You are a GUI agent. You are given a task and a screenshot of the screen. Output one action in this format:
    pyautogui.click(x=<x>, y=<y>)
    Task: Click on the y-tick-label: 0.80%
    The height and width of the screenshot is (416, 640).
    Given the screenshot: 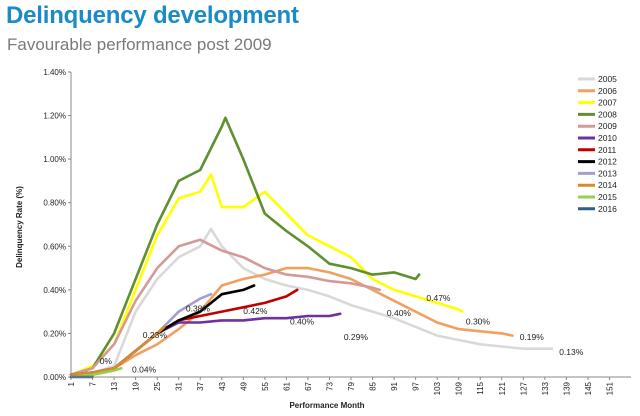 What is the action you would take?
    pyautogui.click(x=54, y=203)
    